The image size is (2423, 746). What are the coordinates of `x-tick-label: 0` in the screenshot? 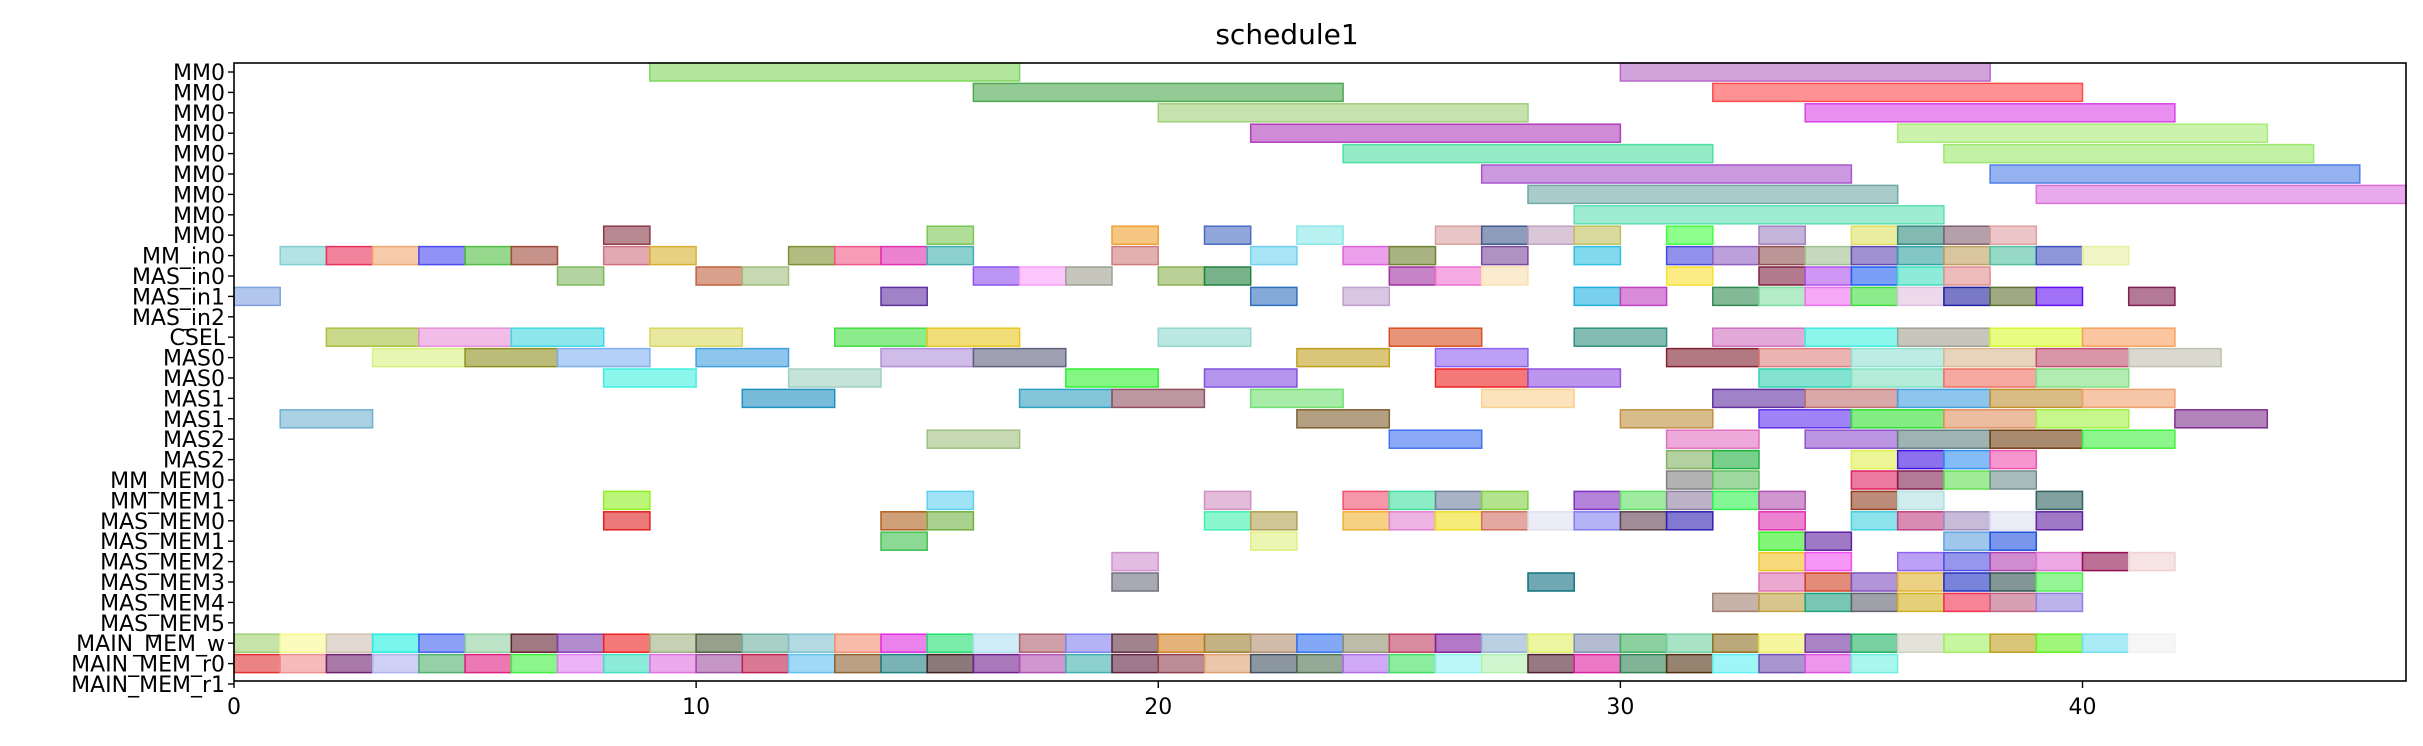 It's located at (234, 707).